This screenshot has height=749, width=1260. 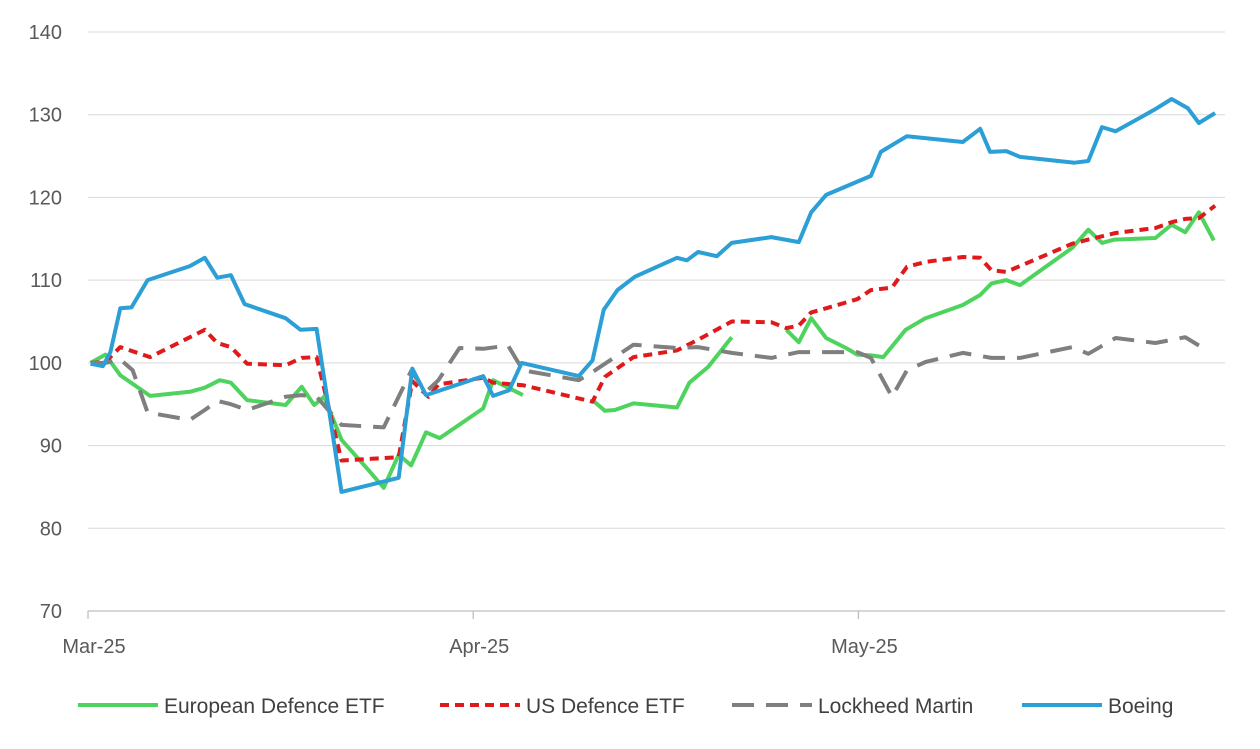 What do you see at coordinates (46, 281) in the screenshot?
I see `y-tick-label: 110` at bounding box center [46, 281].